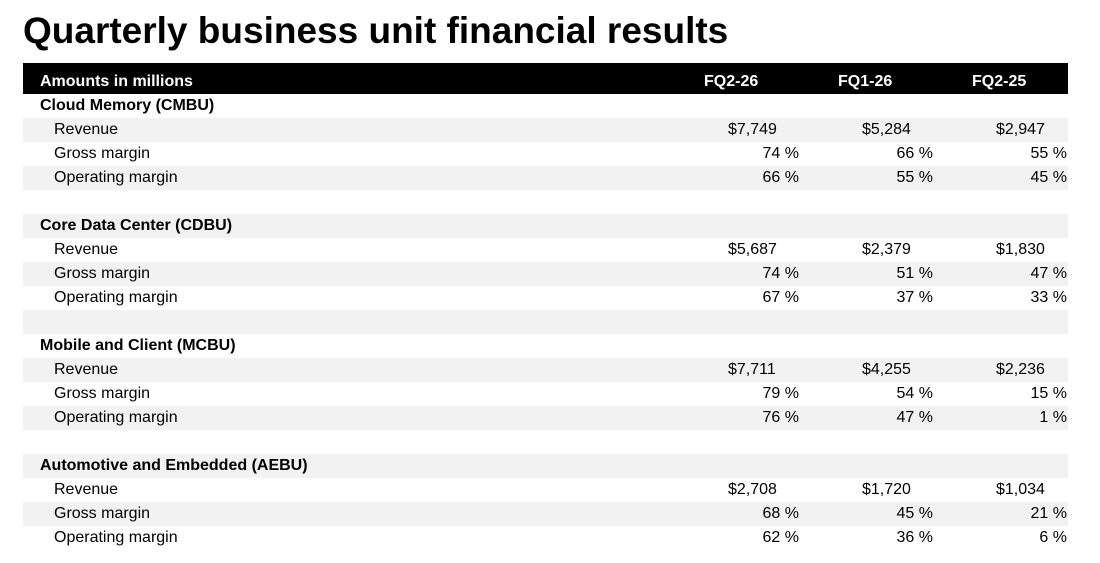 This screenshot has height=563, width=1100. What do you see at coordinates (545, 78) in the screenshot?
I see `table-header: Amounts in millions FQ2-26 FQ1-26 FQ2-25` at bounding box center [545, 78].